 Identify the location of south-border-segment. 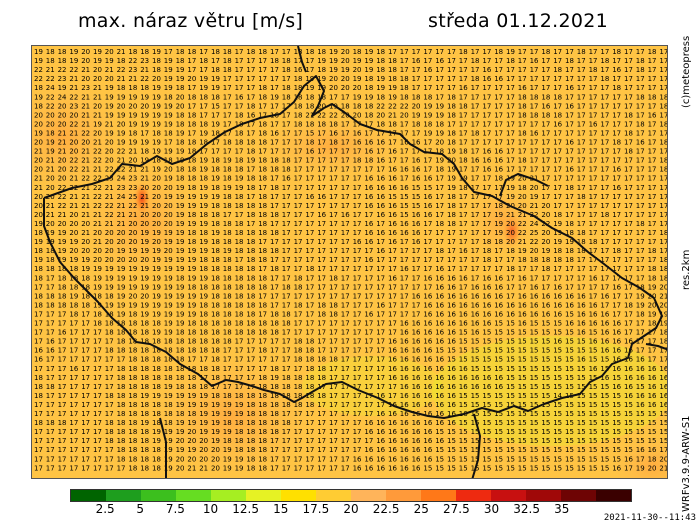
(476, 445).